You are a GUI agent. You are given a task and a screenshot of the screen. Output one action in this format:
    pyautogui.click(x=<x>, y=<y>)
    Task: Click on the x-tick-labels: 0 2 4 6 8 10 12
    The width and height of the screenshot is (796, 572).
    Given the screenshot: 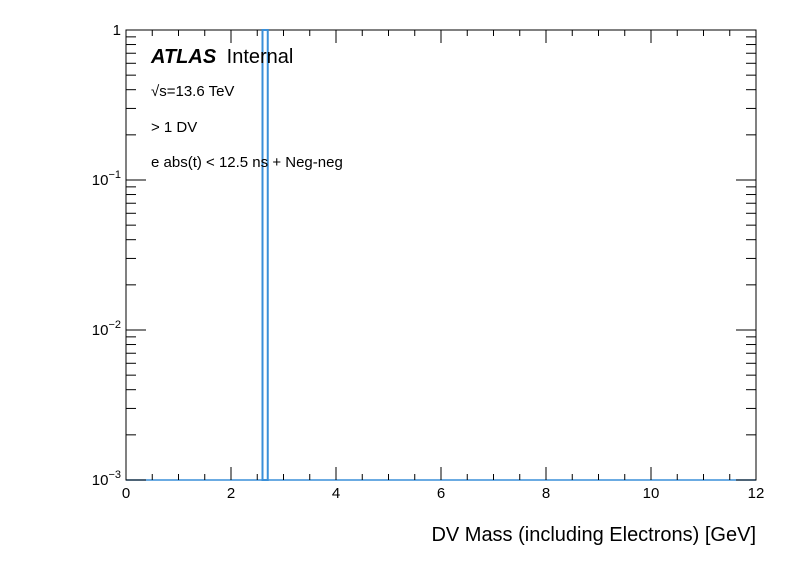 What is the action you would take?
    pyautogui.click(x=443, y=493)
    